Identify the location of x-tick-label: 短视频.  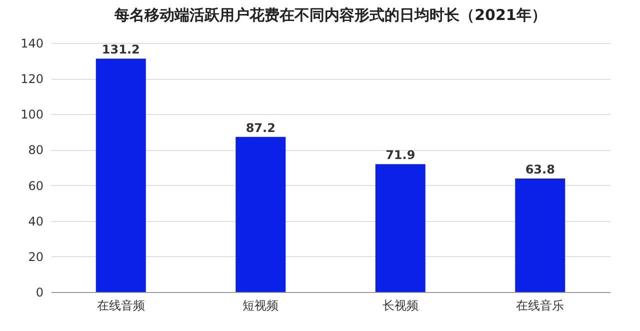
(260, 305).